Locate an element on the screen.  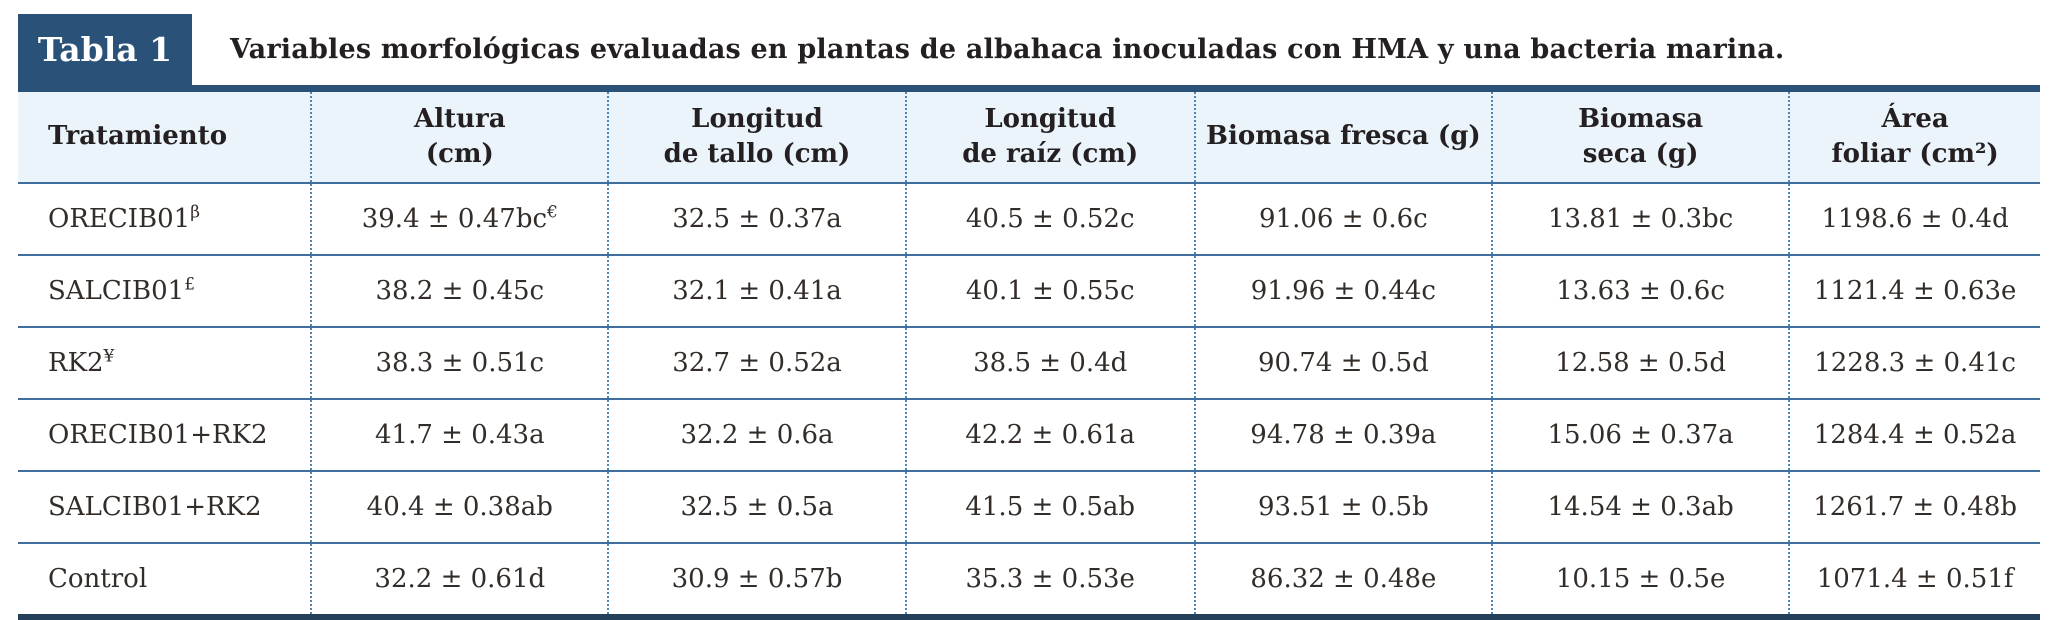
cell-value: 91.06 ± 0.6c is located at coordinates (1343, 219).